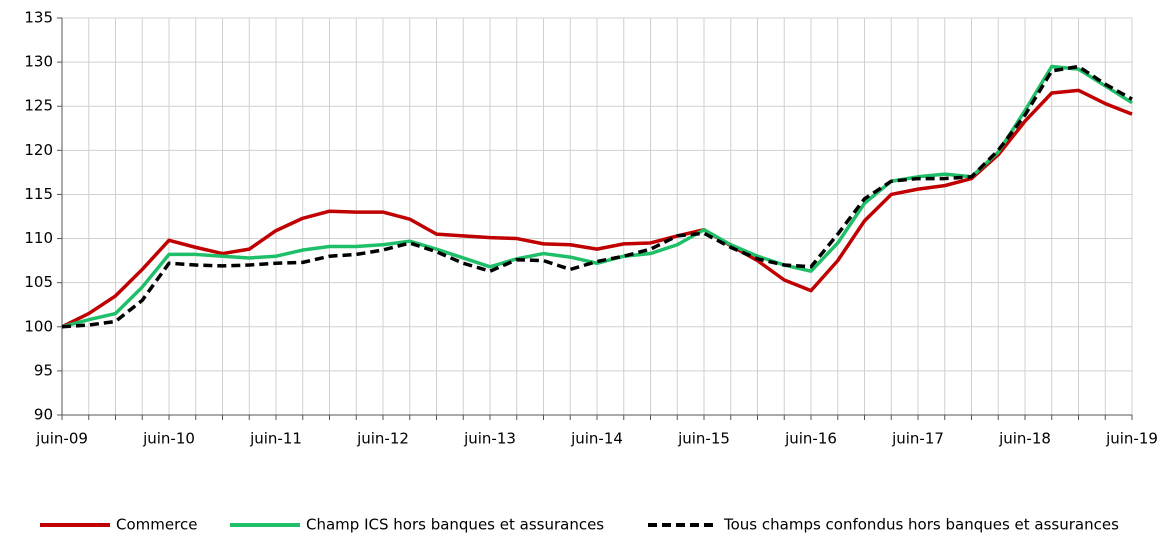 This screenshot has width=1175, height=541. I want to click on y-tick-label: 135, so click(38, 18).